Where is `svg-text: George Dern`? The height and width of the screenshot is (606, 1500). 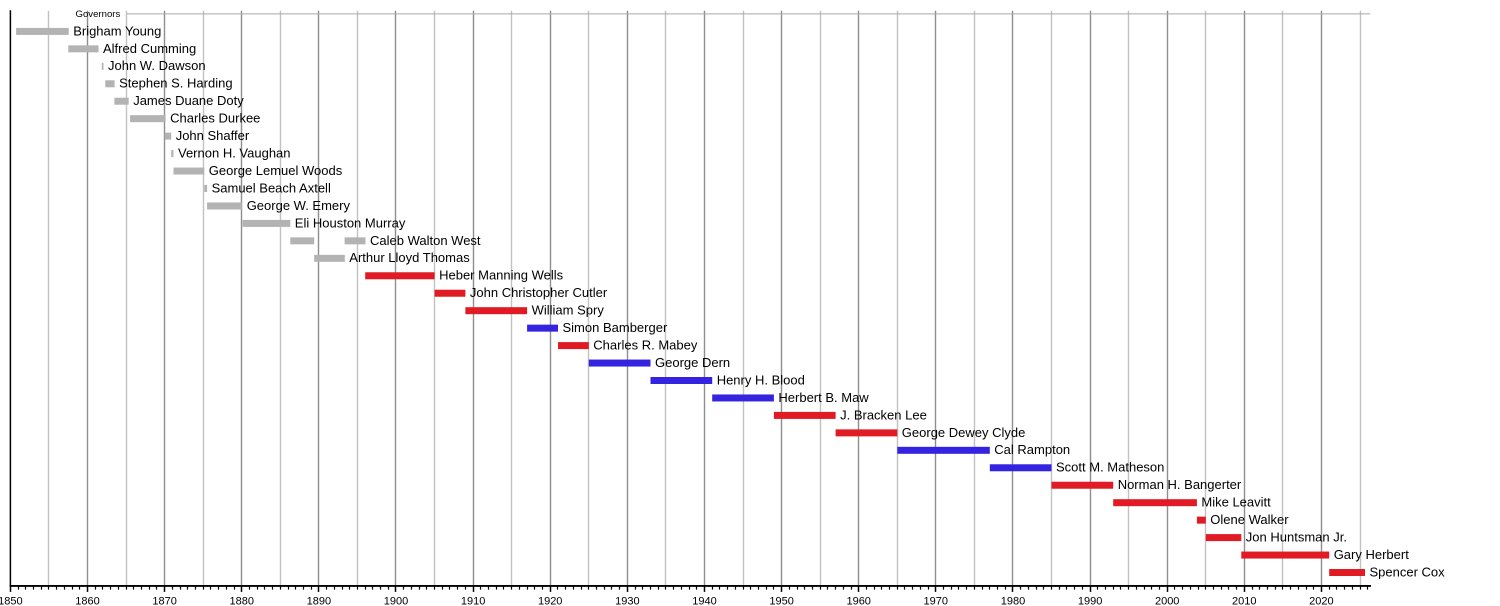
svg-text: George Dern is located at coordinates (692, 362).